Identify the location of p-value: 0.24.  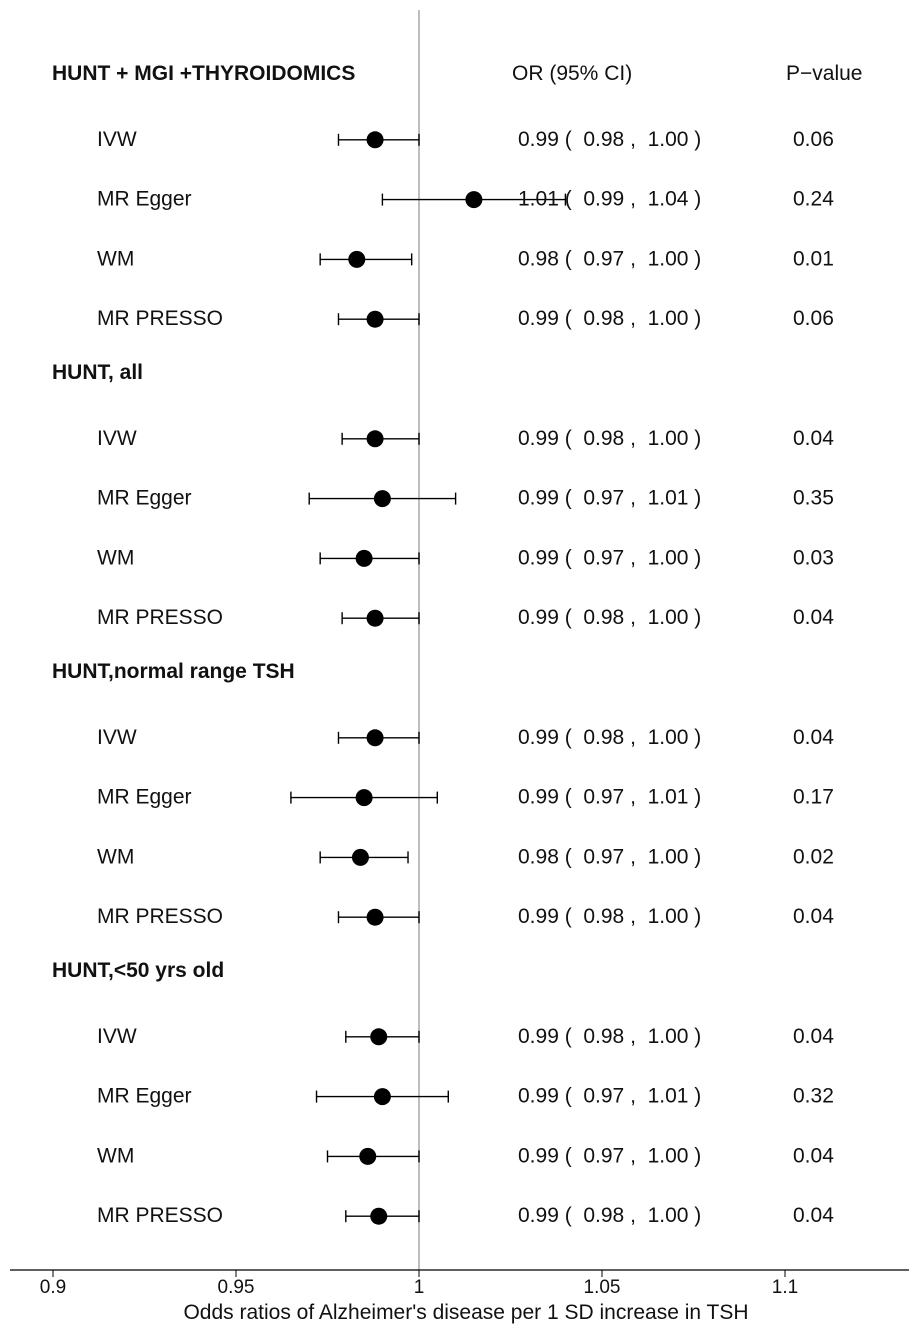
(813, 199).